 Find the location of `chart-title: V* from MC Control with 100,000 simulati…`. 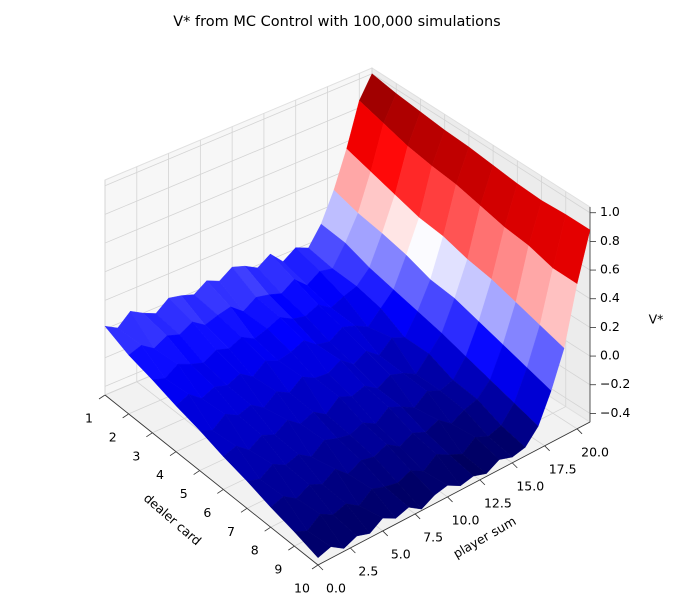

chart-title: V* from MC Control with 100,000 simulati… is located at coordinates (336, 22).